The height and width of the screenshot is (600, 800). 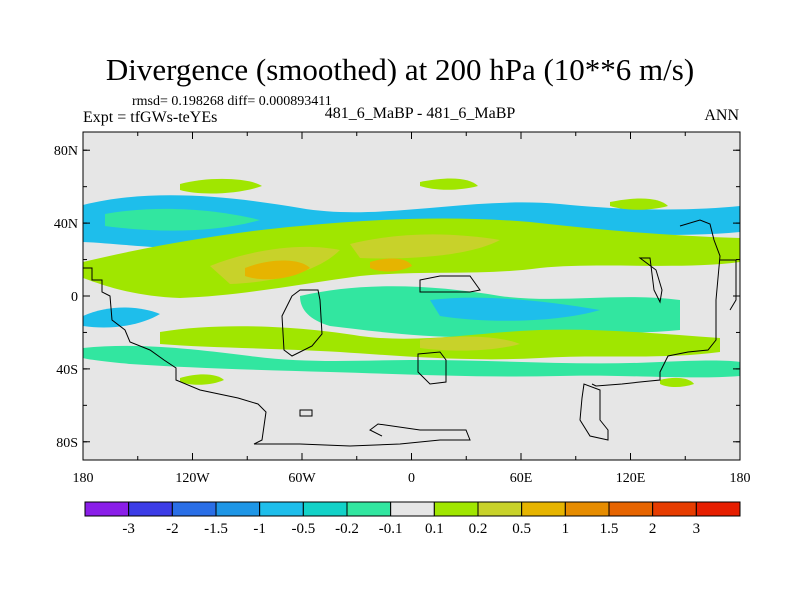 I want to click on contour-max-africa, so click(x=391, y=265).